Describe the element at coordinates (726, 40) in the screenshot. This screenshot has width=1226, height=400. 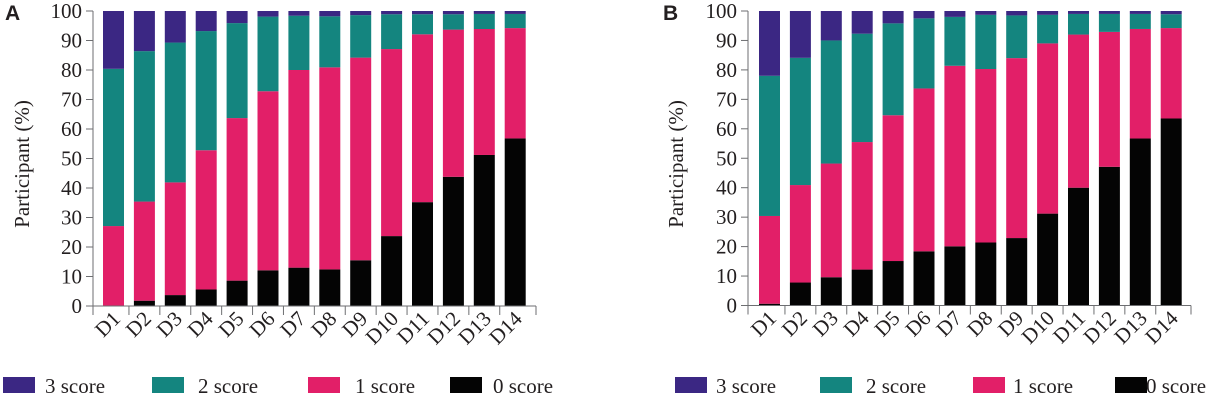
I see `y-tick-label: 90` at that location.